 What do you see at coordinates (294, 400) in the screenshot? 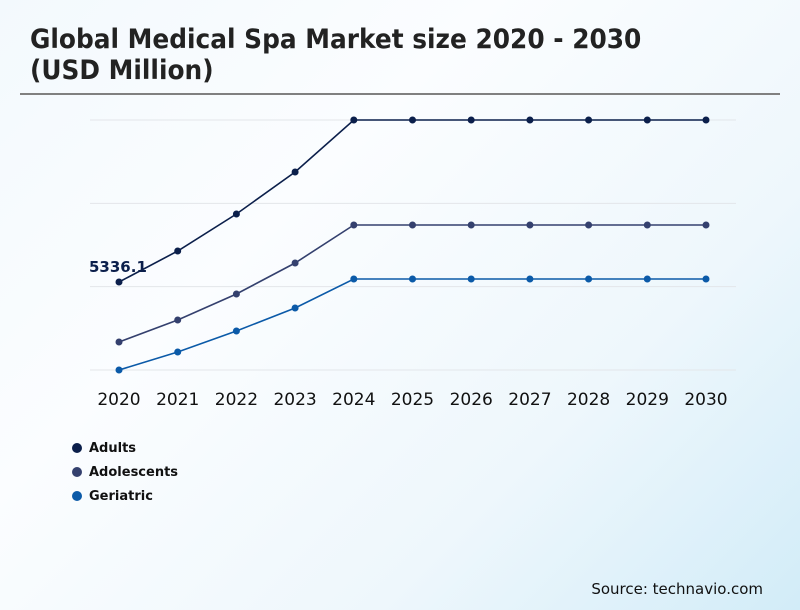
I see `x-tick-label: 2023` at bounding box center [294, 400].